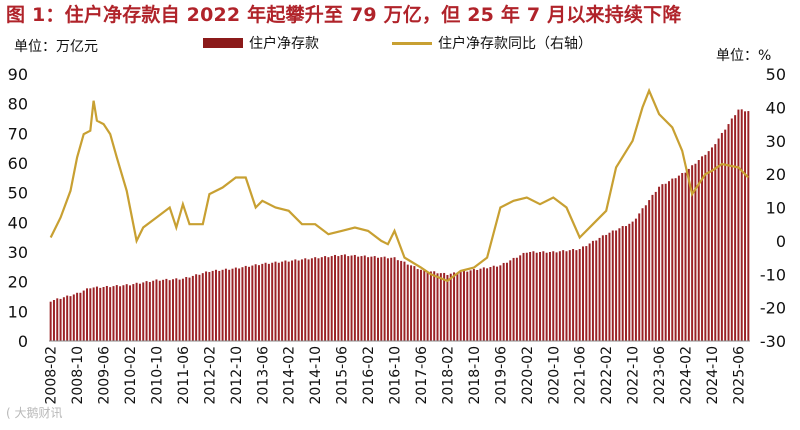  Describe the element at coordinates (412, 43) in the screenshot. I see `legend-line-swatch` at that location.